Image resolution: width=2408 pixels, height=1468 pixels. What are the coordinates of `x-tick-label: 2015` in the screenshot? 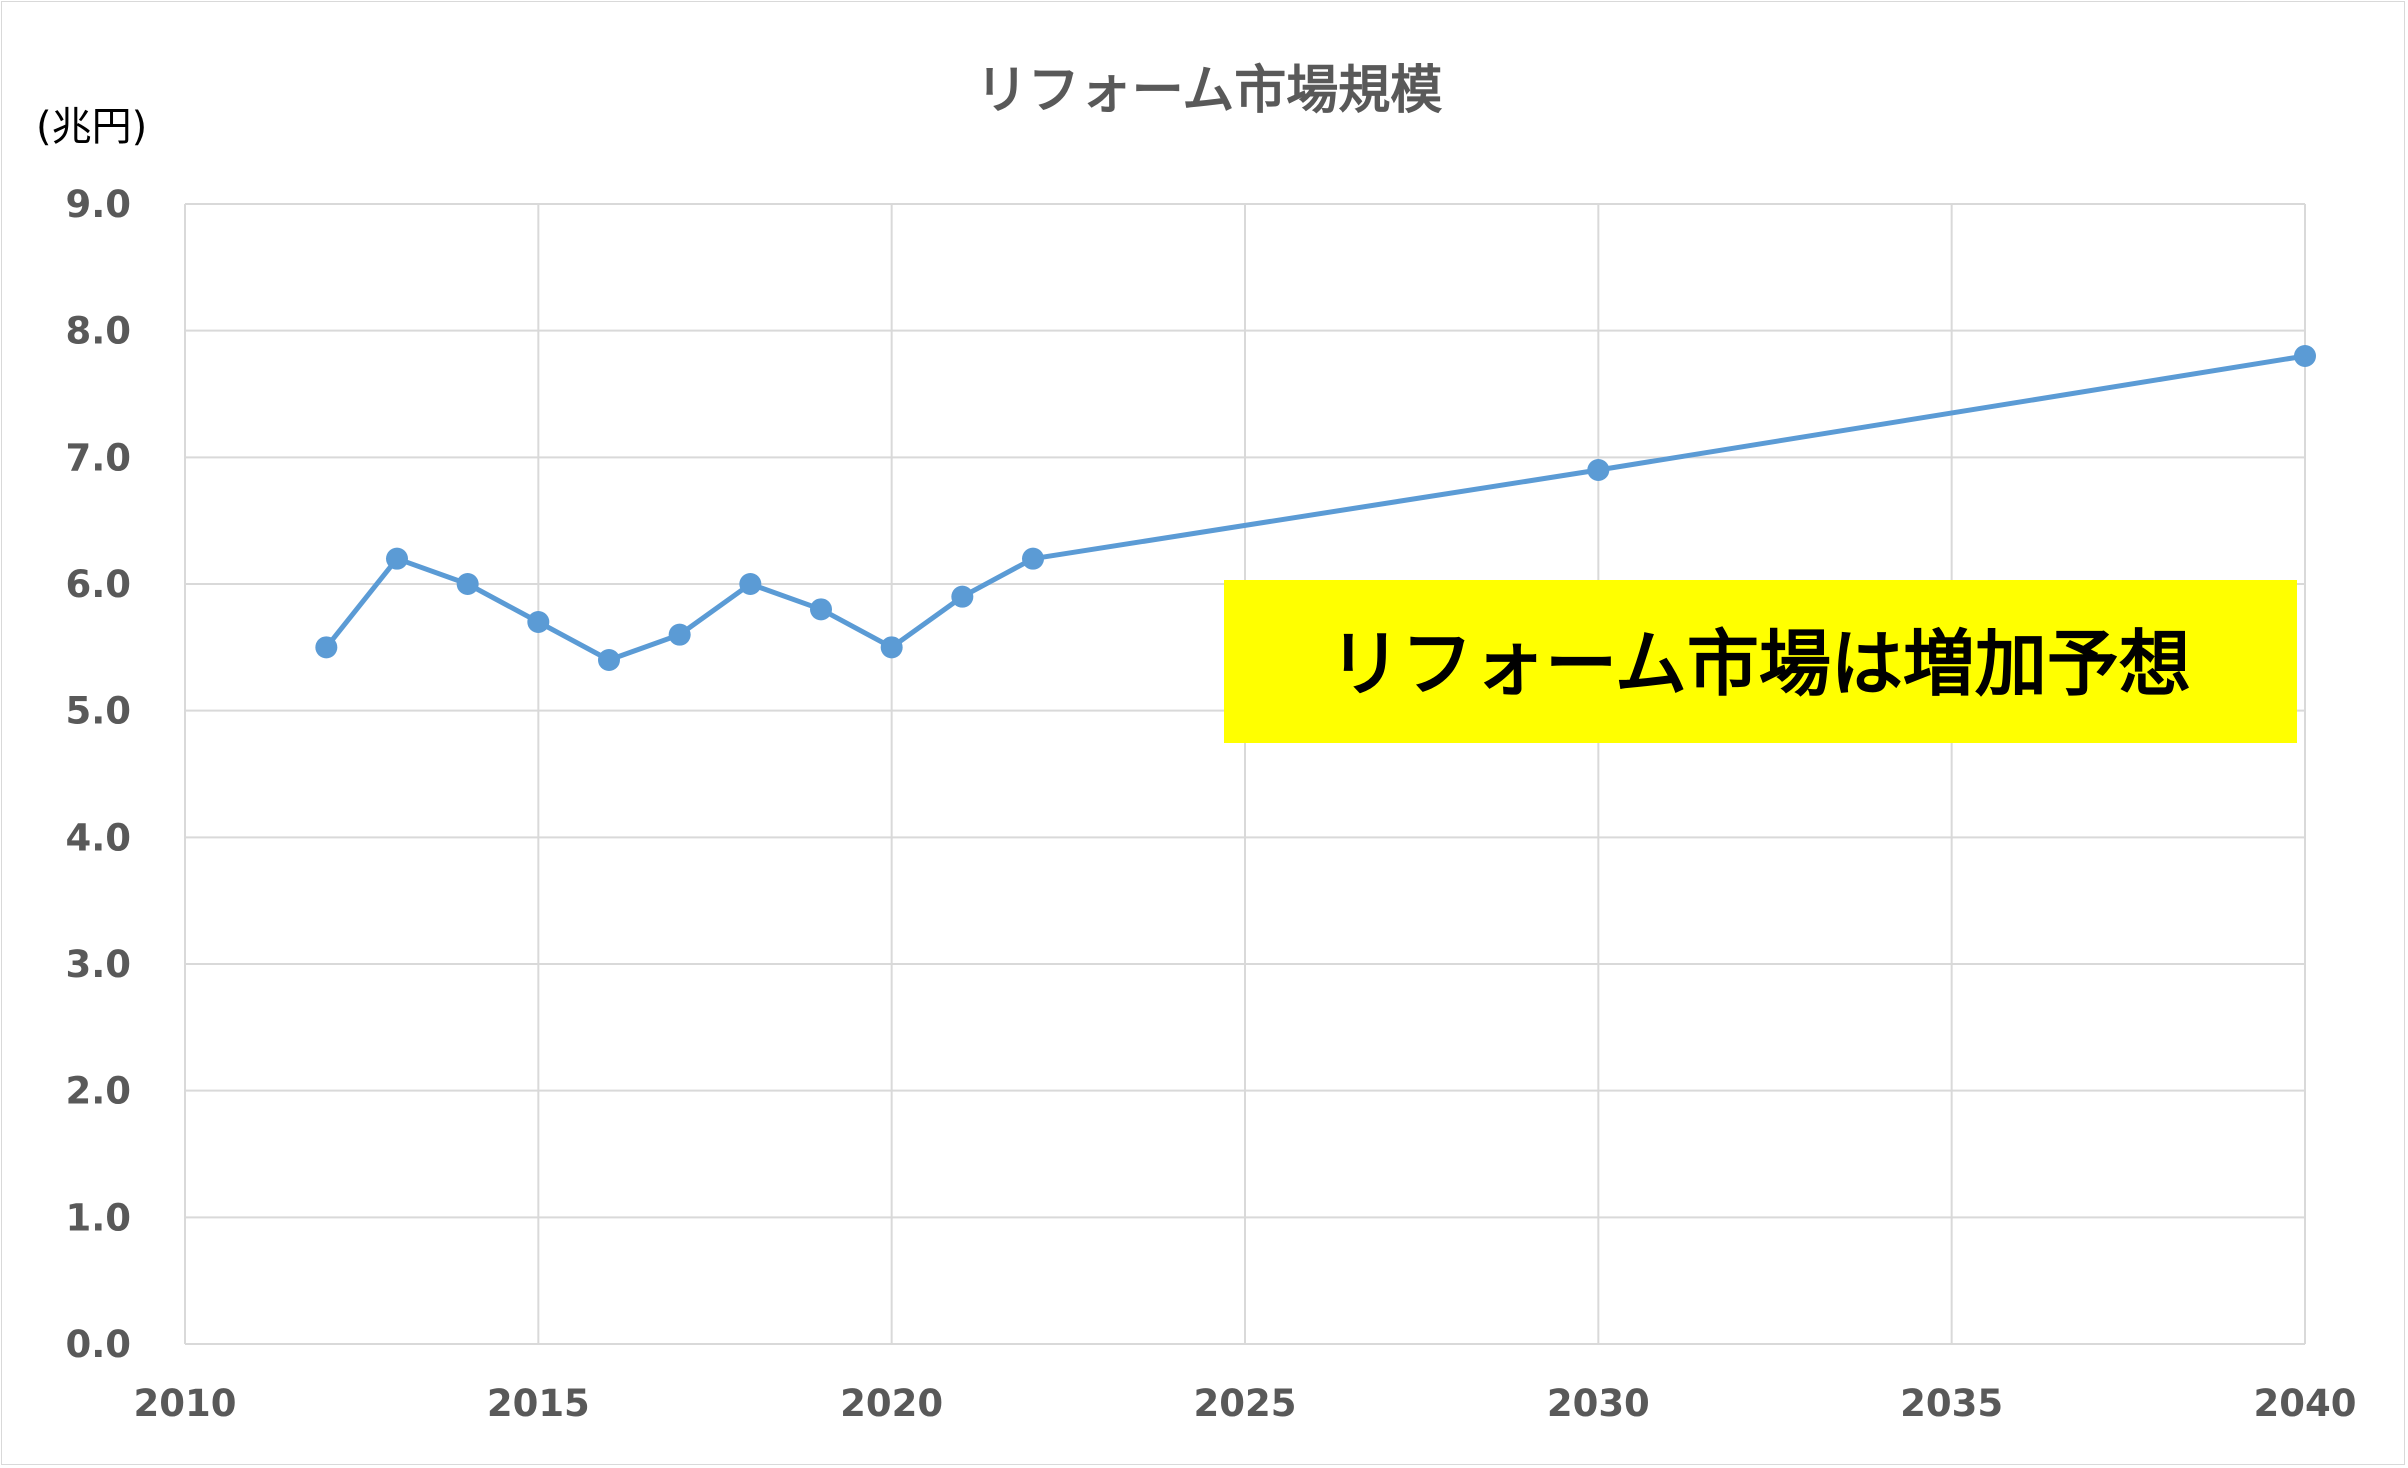 It's located at (538, 1403).